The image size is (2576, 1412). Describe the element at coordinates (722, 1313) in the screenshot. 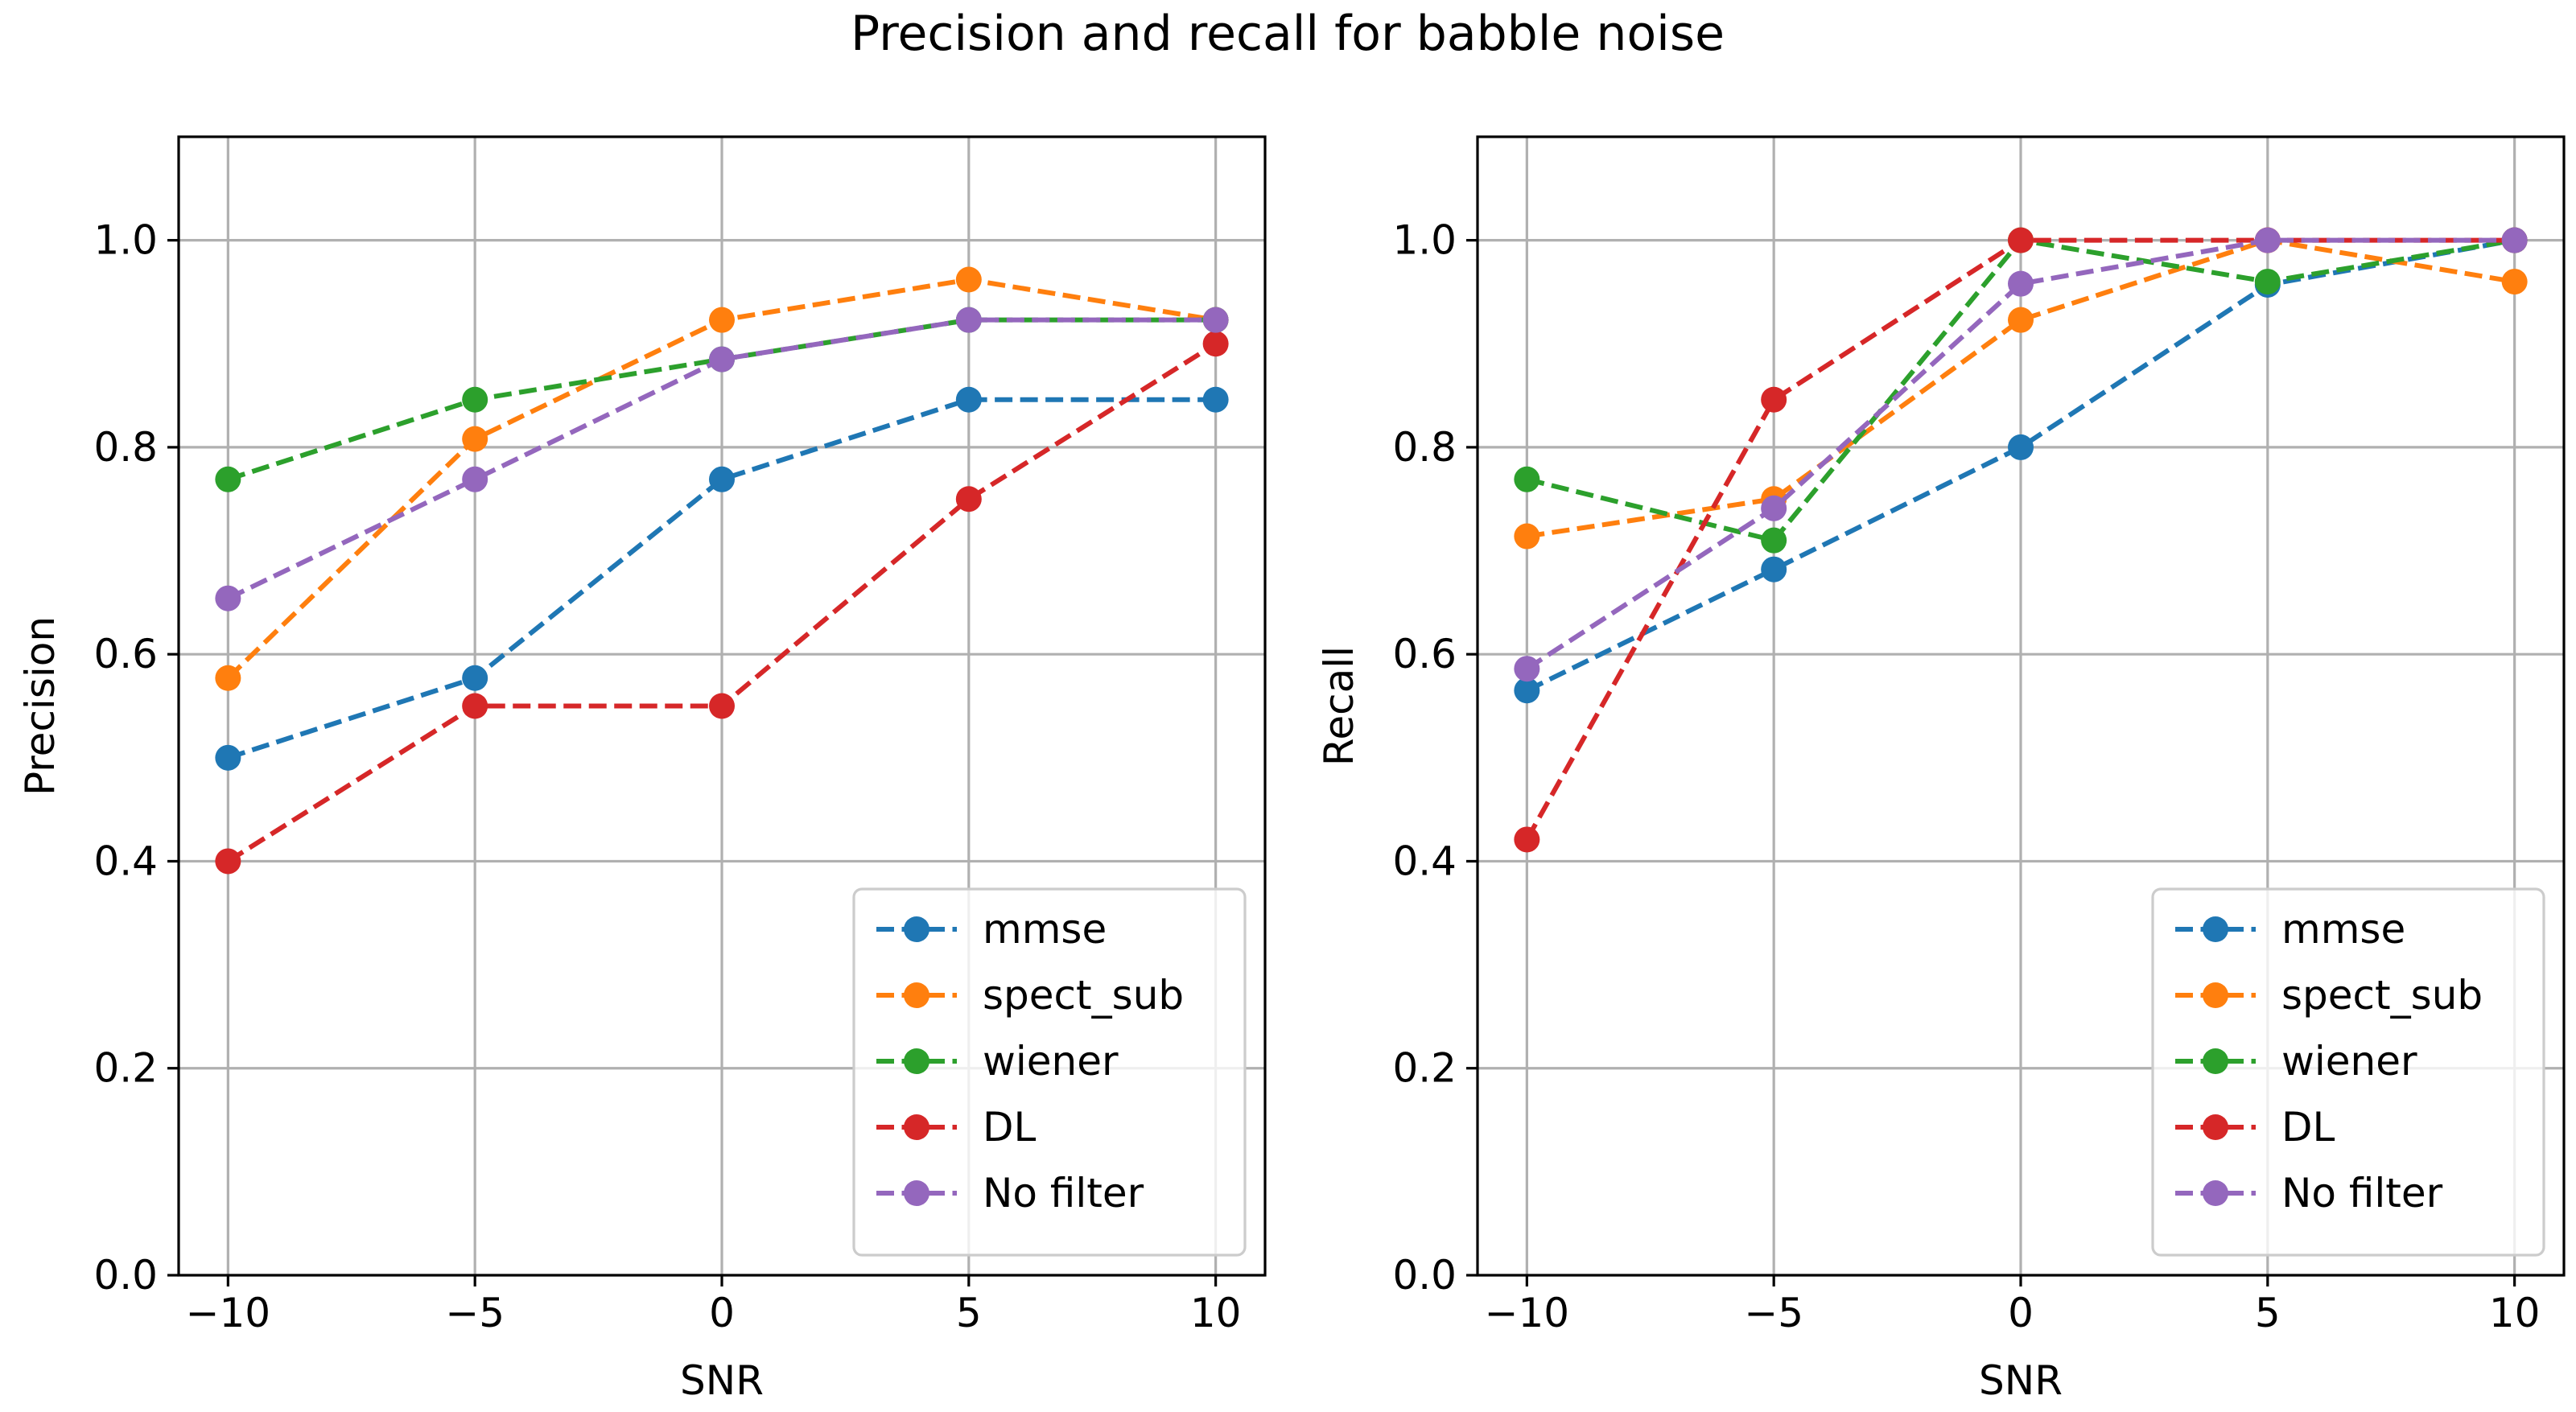

I see `precision-x-tick-label: 0` at that location.